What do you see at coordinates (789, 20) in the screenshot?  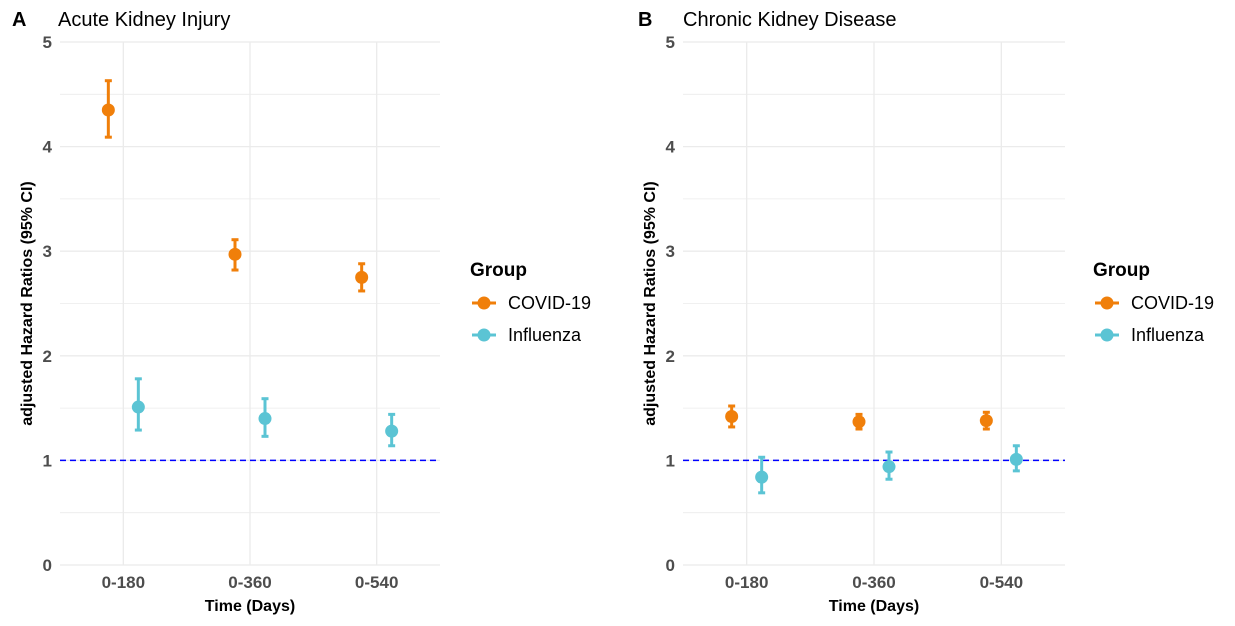 I see `panel-b-title: Chronic Kidney Disease` at bounding box center [789, 20].